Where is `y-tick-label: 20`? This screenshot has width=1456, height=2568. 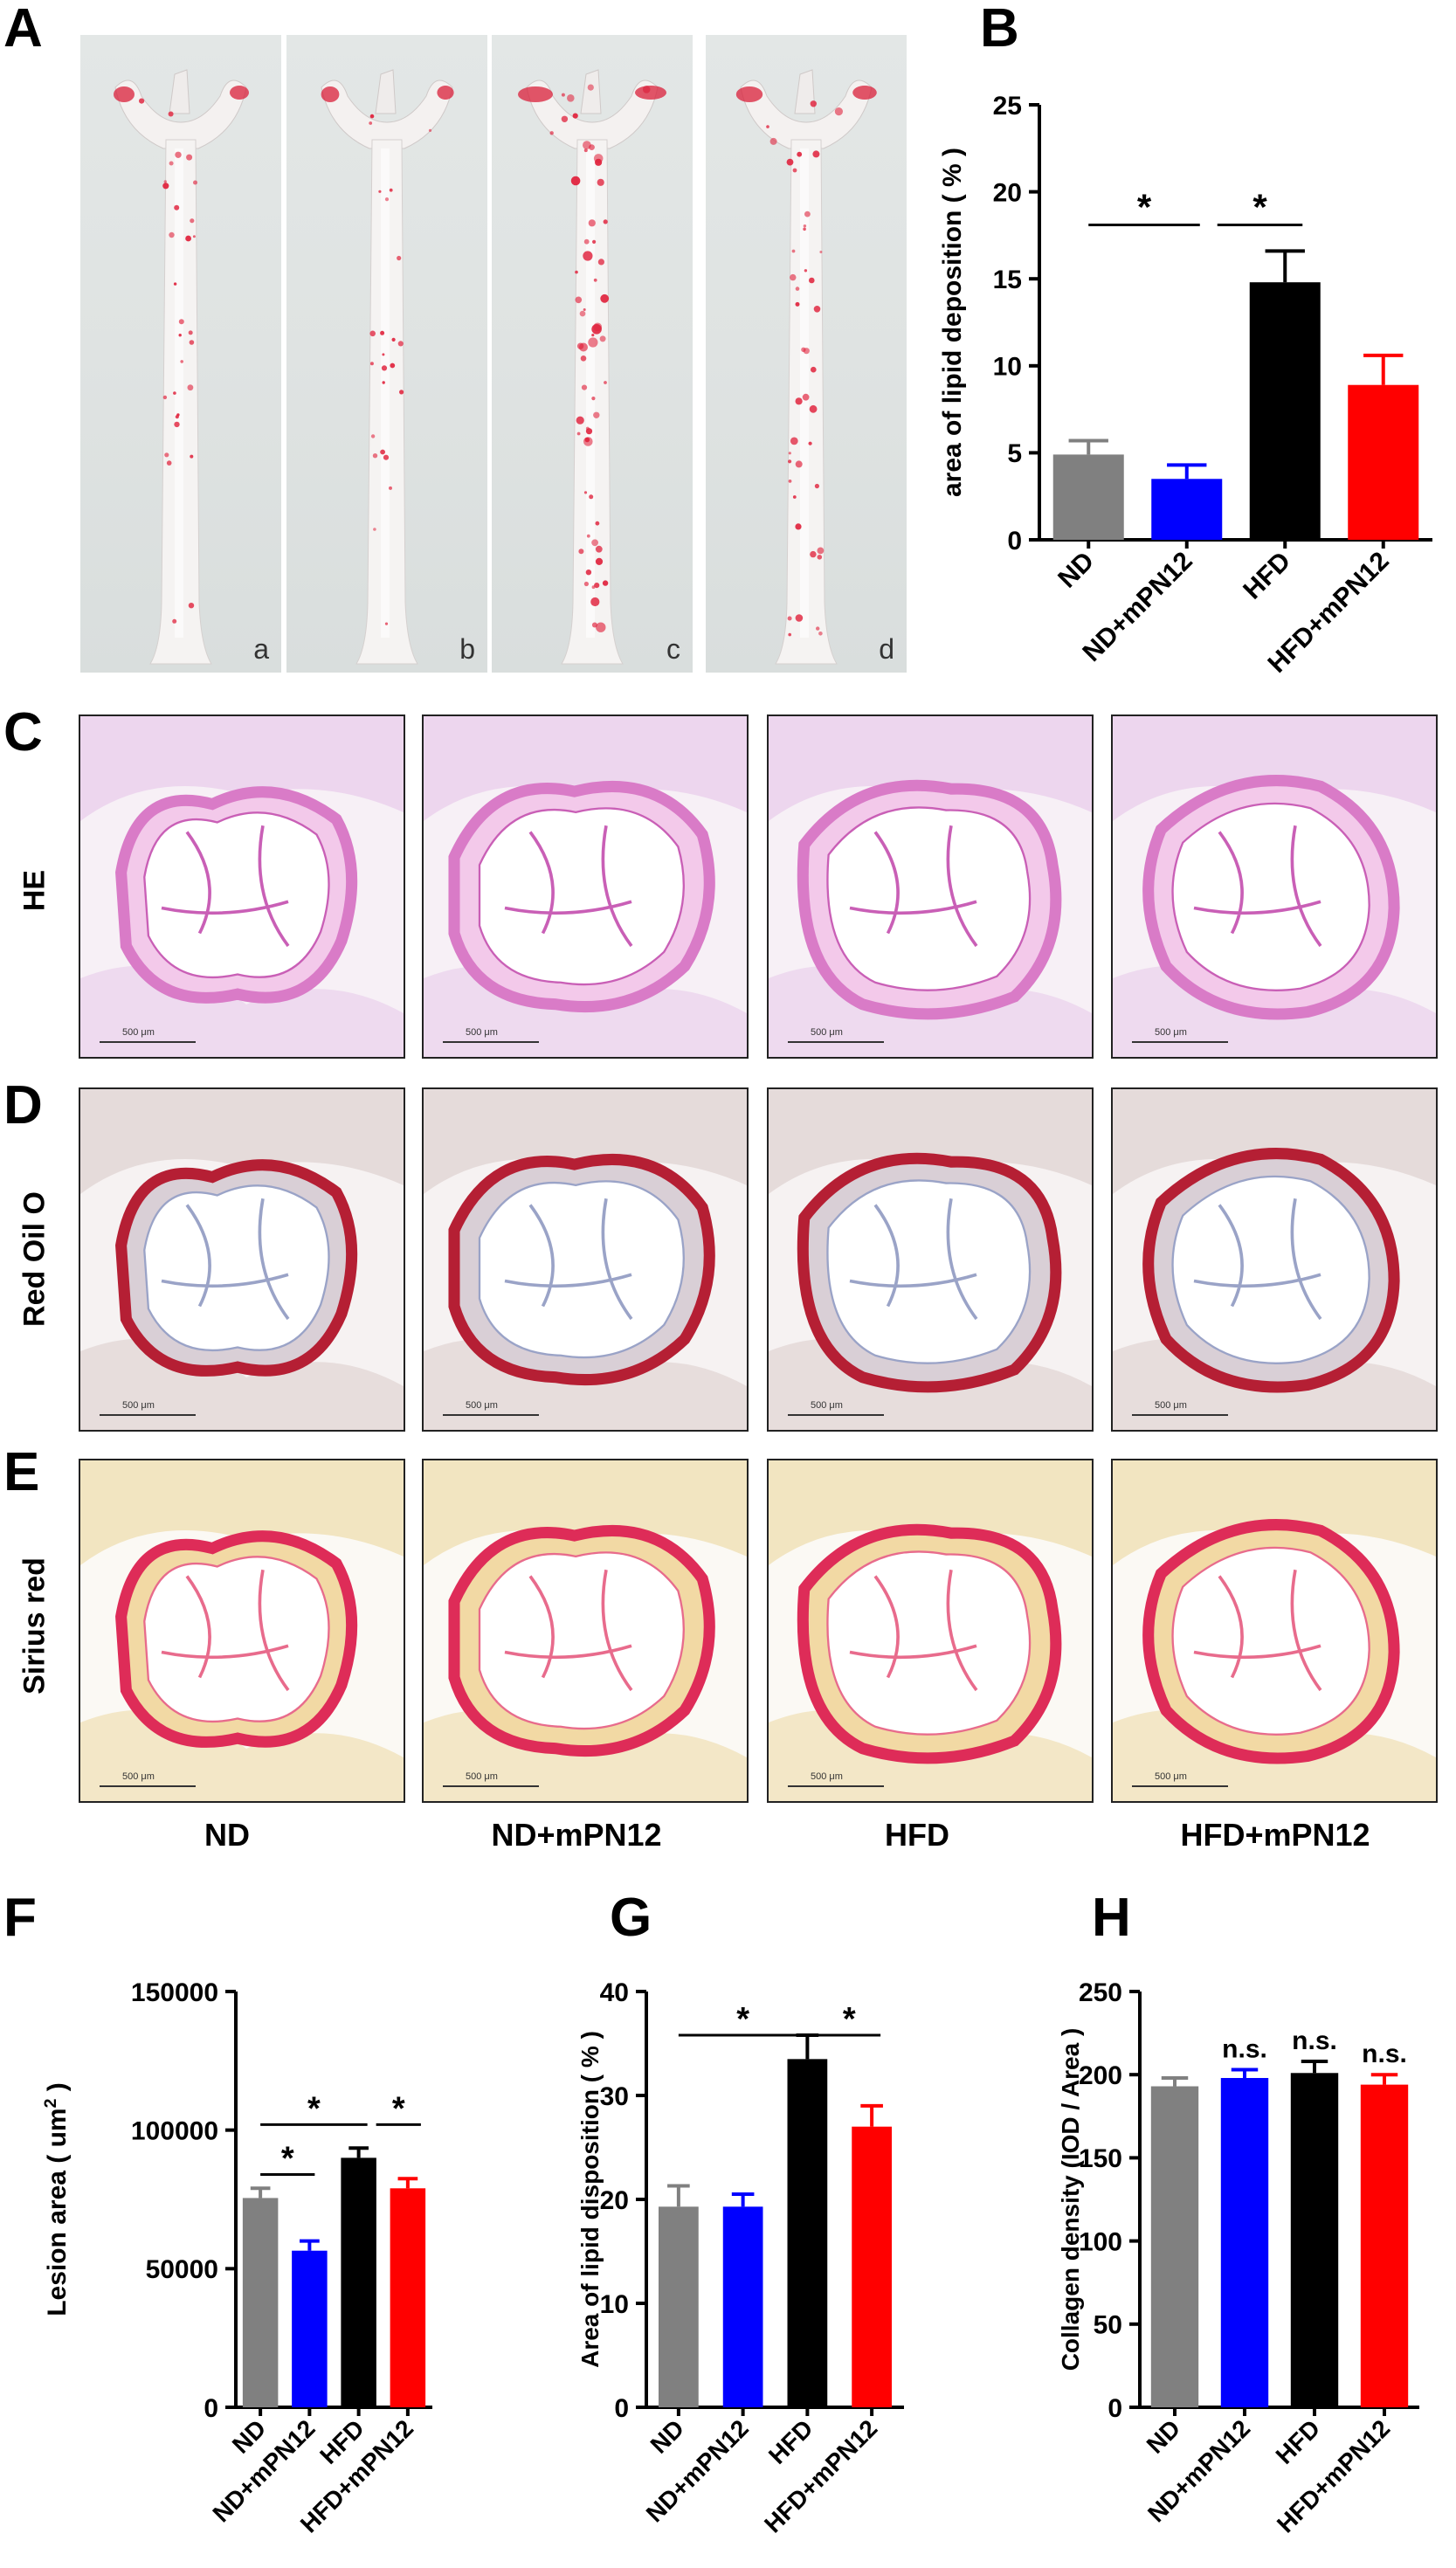
y-tick-label: 20 is located at coordinates (1007, 192).